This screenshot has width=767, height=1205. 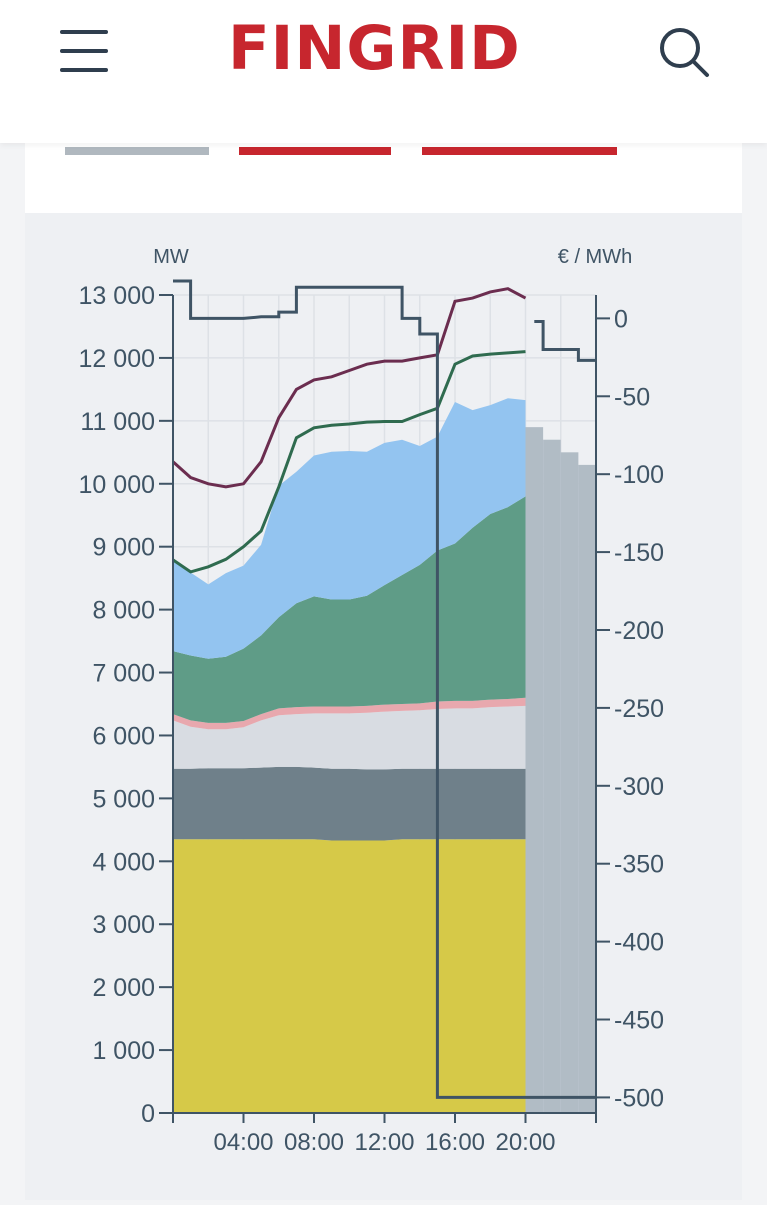 I want to click on left-tick-label: 13 000, so click(x=117, y=296).